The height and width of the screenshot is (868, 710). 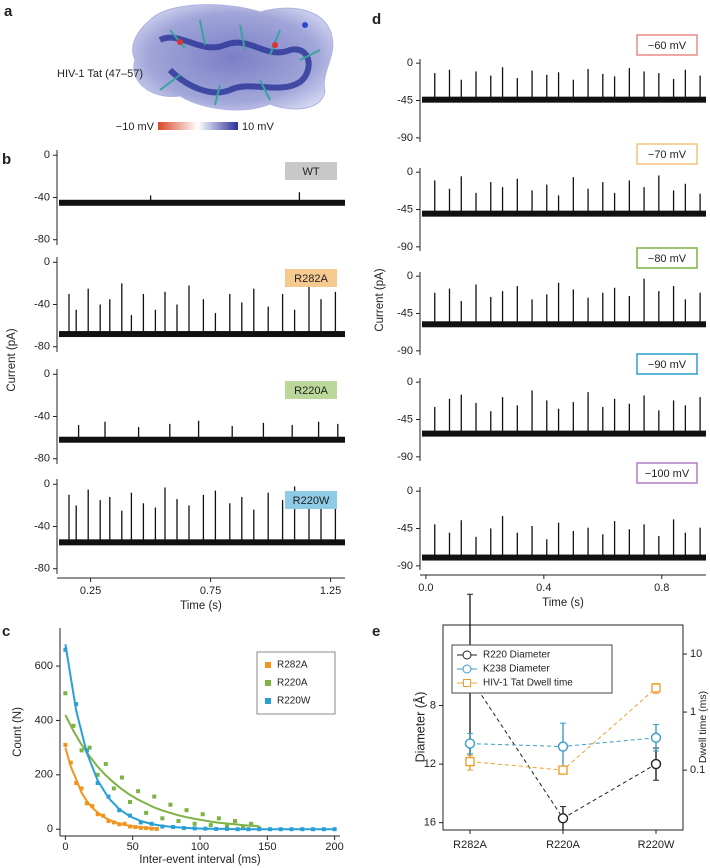 I want to click on trace-label: −70 mV, so click(x=667, y=155).